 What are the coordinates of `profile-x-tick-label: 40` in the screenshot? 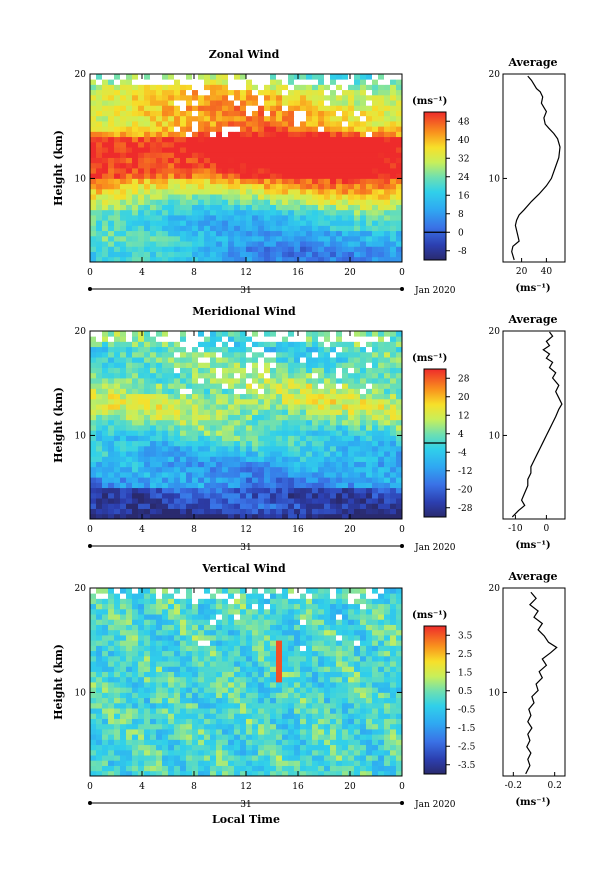 It's located at (547, 272).